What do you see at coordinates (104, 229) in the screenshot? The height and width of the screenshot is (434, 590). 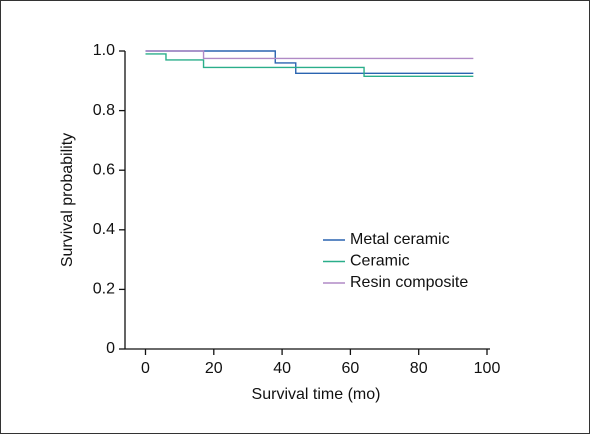 I see `y-tick-label: 0.4` at bounding box center [104, 229].